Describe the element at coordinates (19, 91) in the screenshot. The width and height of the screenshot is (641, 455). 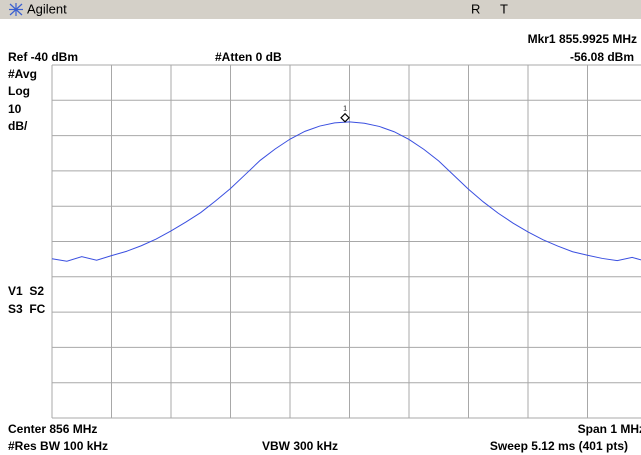
I see `scale: Log` at that location.